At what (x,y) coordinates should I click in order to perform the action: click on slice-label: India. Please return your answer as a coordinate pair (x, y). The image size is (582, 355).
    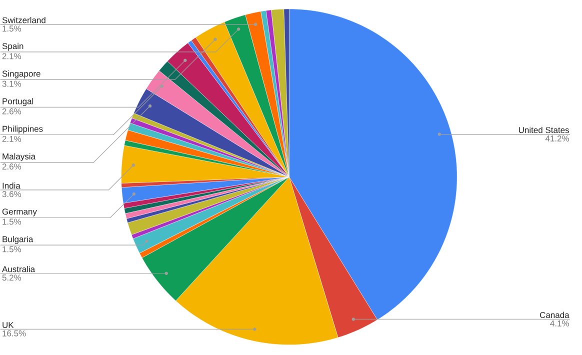
    Looking at the image, I should click on (11, 185).